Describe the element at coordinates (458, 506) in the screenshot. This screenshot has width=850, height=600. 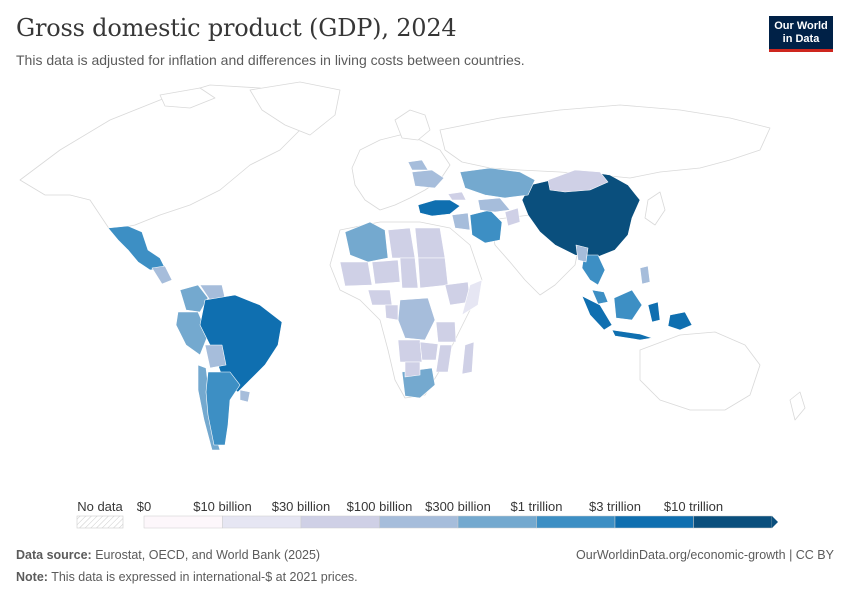
I see `legend-bin-label: $300 billion` at that location.